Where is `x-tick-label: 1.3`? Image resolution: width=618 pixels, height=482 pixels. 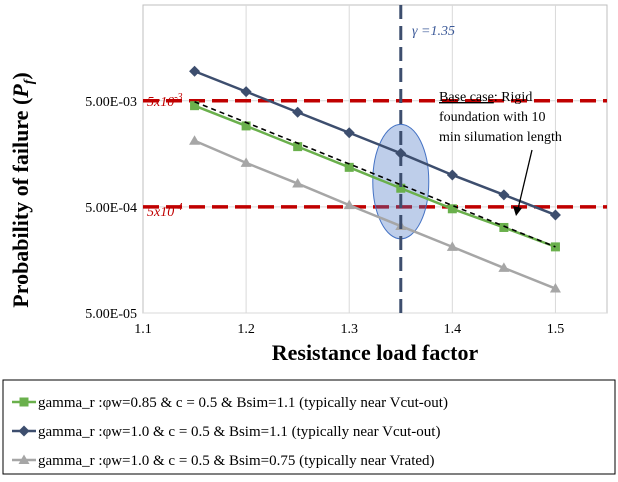
x-tick-label: 1.3 is located at coordinates (349, 329).